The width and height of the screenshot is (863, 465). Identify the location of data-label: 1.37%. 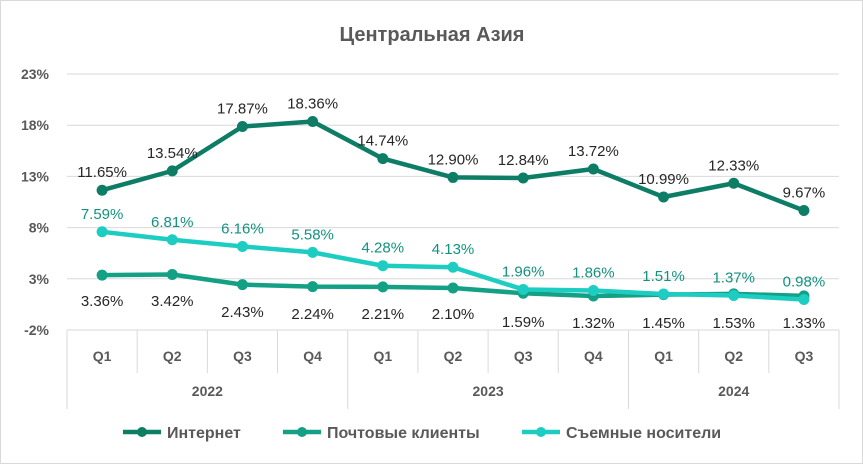
(733, 277).